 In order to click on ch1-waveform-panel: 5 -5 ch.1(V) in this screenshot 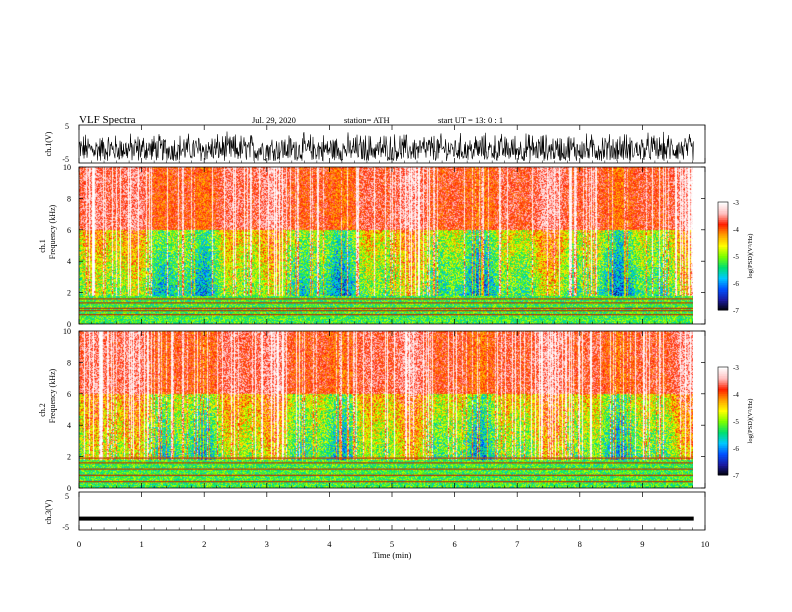, I will do `click(375, 143)`.